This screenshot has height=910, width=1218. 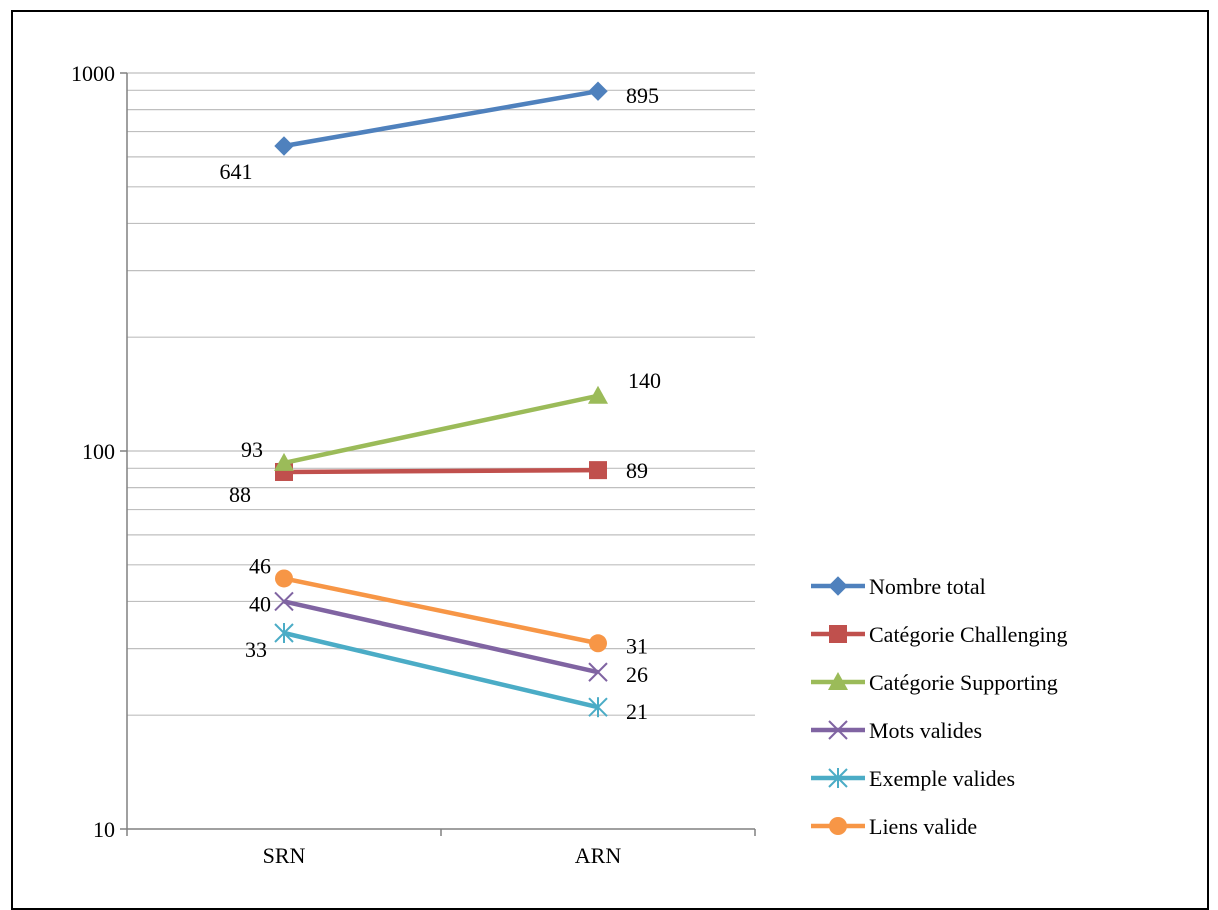 I want to click on legend-item: Nombre total, so click(x=898, y=586).